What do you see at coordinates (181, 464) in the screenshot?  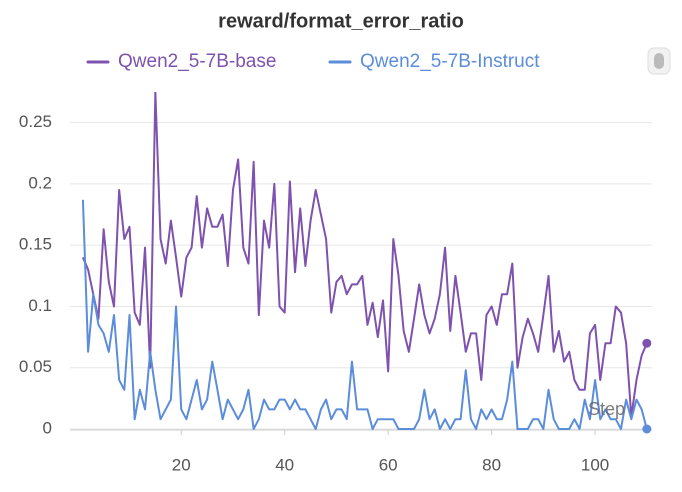 I see `x-tick-label: 20` at bounding box center [181, 464].